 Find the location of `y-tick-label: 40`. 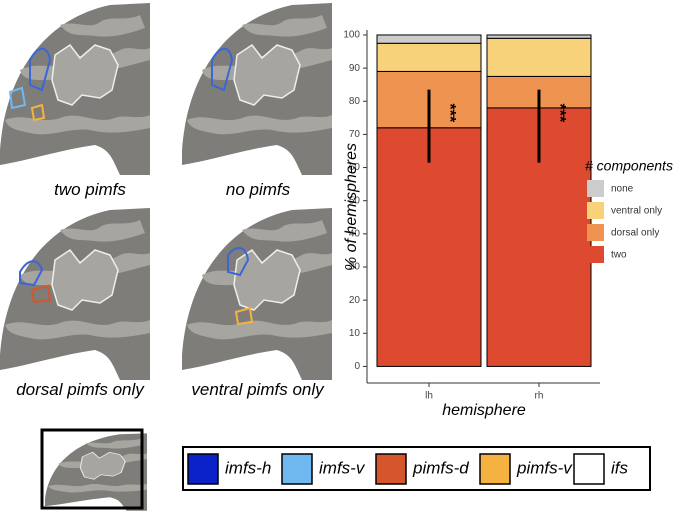

y-tick-label: 40 is located at coordinates (355, 233).